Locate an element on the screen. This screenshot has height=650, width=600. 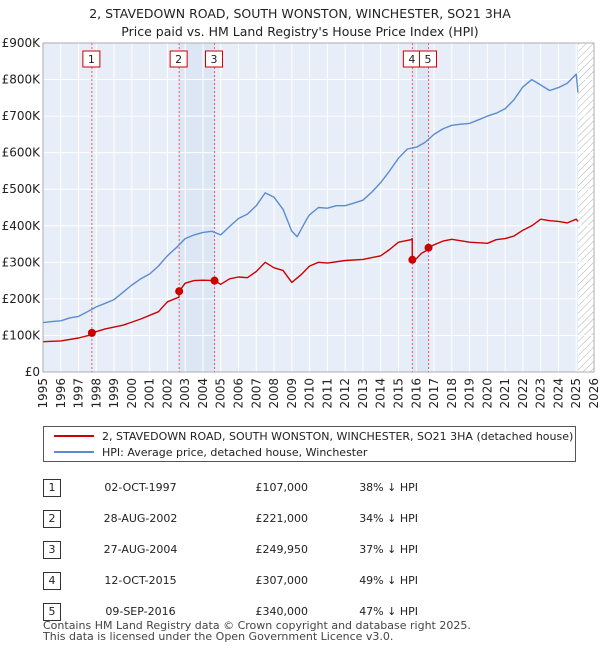
sale-marker-label: 4 is located at coordinates (411, 59).